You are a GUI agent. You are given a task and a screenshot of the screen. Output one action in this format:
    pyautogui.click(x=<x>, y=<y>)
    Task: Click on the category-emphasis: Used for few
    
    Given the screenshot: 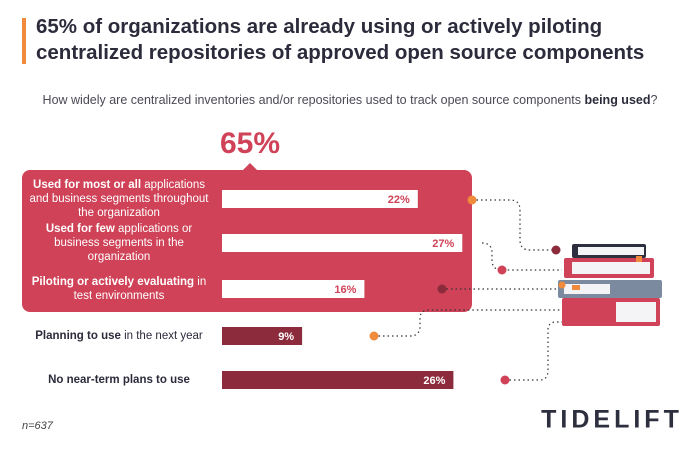 What is the action you would take?
    pyautogui.click(x=80, y=229)
    